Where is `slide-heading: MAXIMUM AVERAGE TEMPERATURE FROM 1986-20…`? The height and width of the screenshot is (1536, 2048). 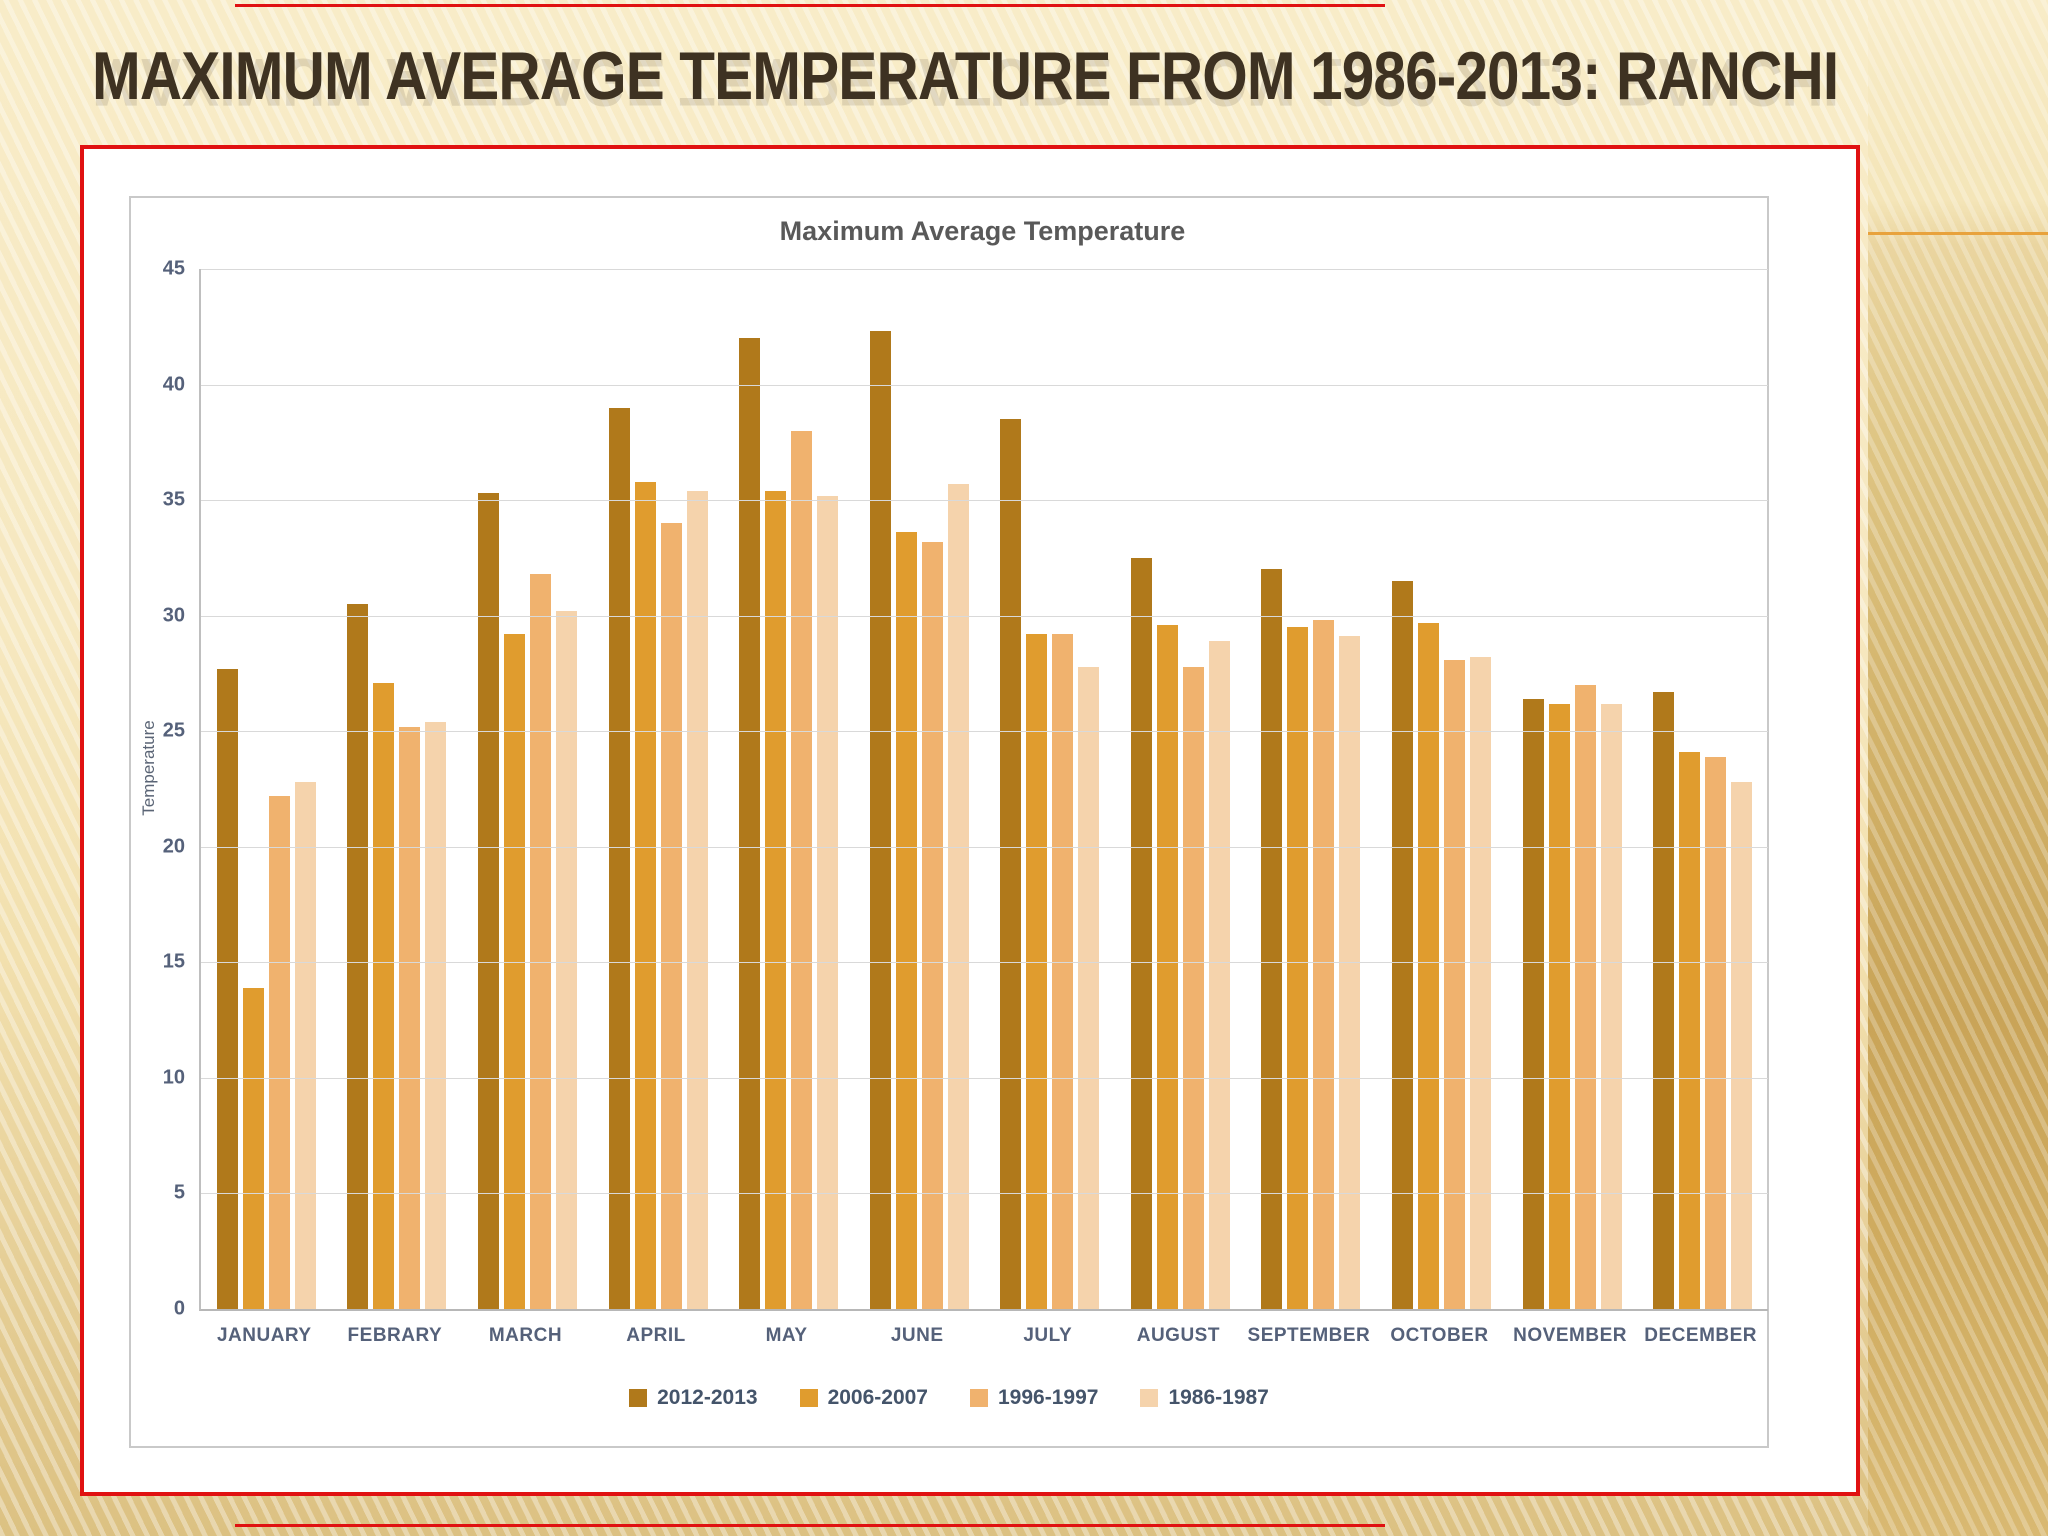 slide-heading: MAXIMUM AVERAGE TEMPERATURE FROM 1986-20… is located at coordinates (965, 76).